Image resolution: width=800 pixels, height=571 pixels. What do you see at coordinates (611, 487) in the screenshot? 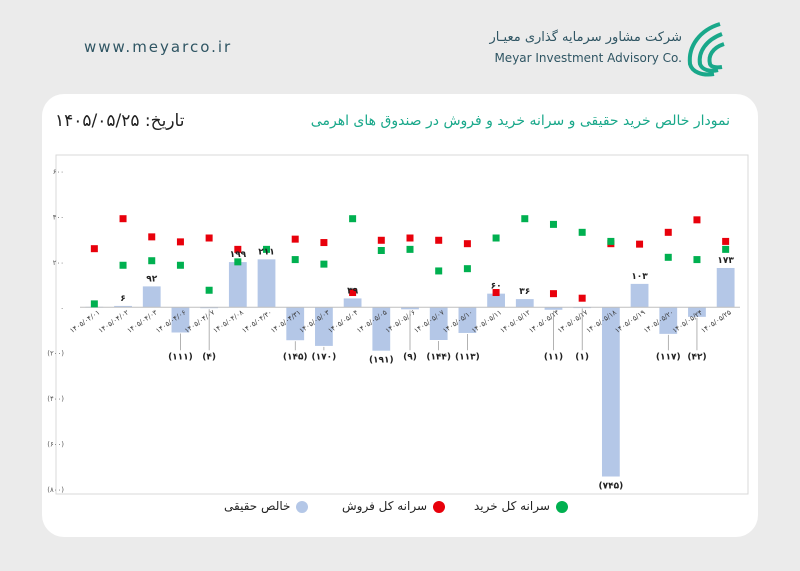
I see `net-data-label: (۷۴۵)` at bounding box center [611, 487].